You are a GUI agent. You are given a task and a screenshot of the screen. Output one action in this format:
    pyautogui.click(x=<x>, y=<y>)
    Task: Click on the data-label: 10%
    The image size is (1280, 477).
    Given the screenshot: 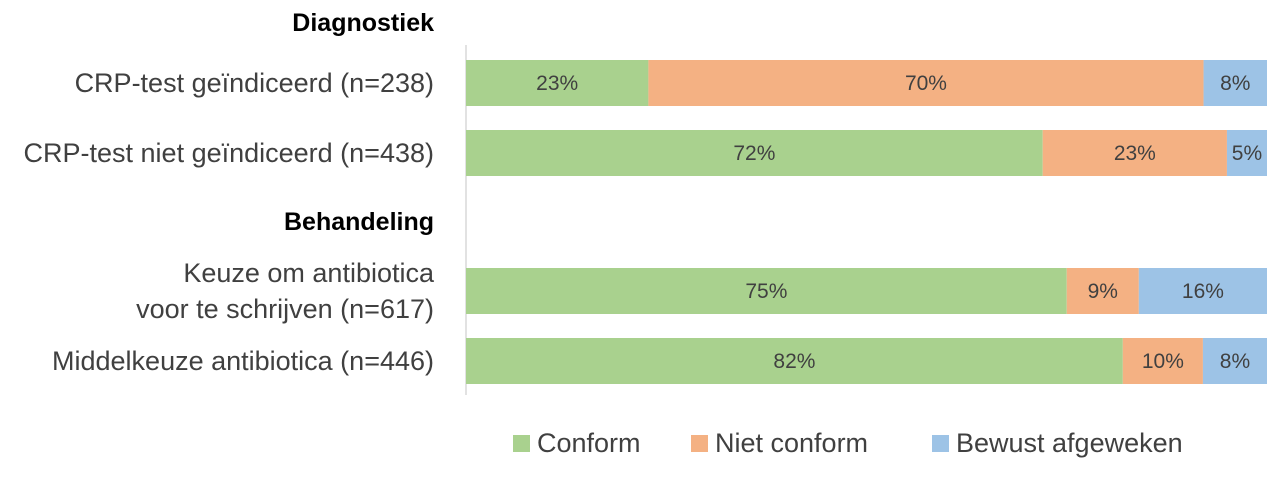 What is the action you would take?
    pyautogui.click(x=1163, y=361)
    